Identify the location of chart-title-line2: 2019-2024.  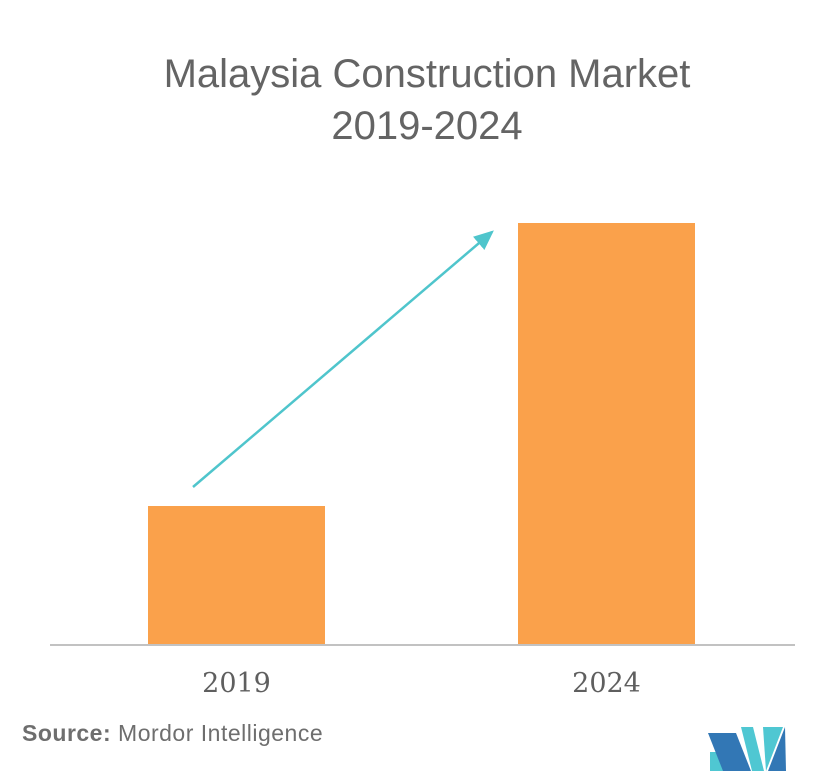
(427, 126).